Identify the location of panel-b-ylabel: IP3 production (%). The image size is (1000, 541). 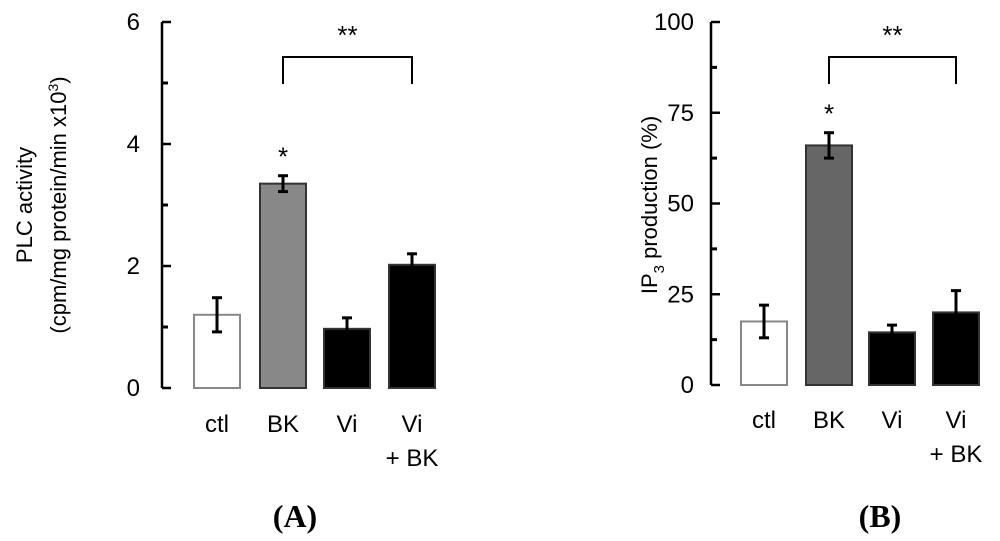
(652, 205).